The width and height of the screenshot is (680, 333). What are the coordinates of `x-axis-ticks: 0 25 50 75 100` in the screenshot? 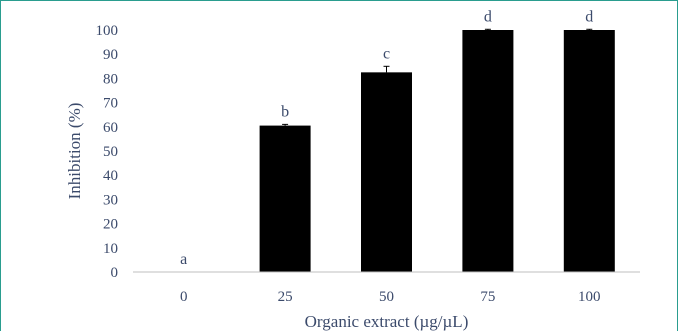 It's located at (390, 297).